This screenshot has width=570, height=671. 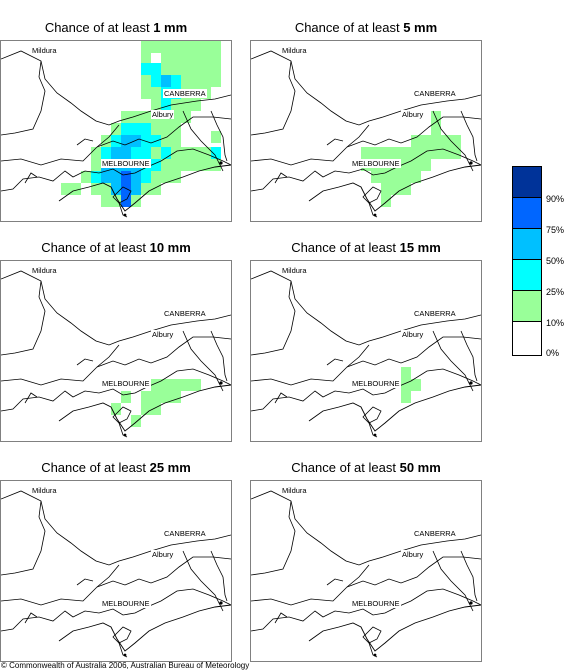 What do you see at coordinates (170, 247) in the screenshot?
I see `panel-title-amount: 10 mm` at bounding box center [170, 247].